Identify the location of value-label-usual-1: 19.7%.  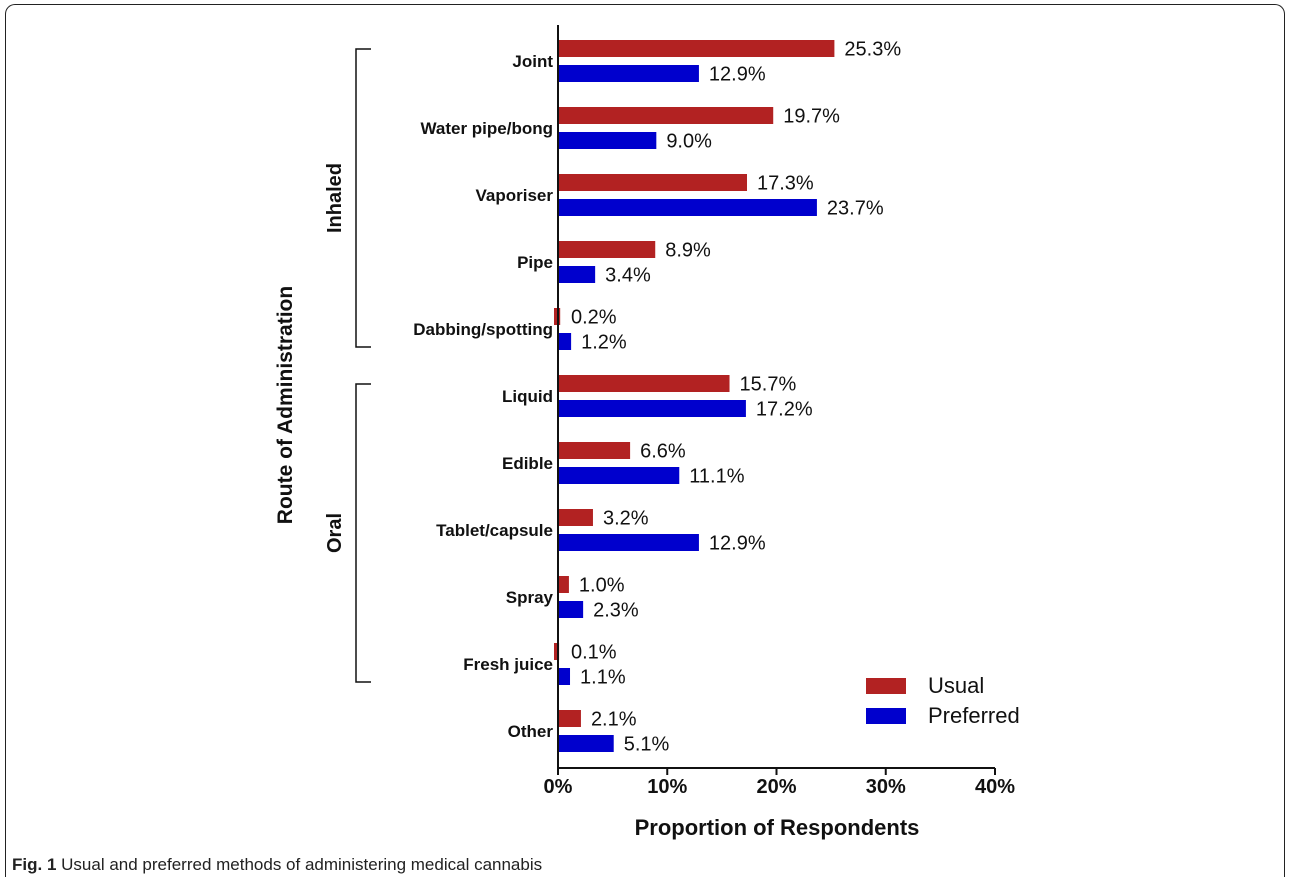
(811, 117).